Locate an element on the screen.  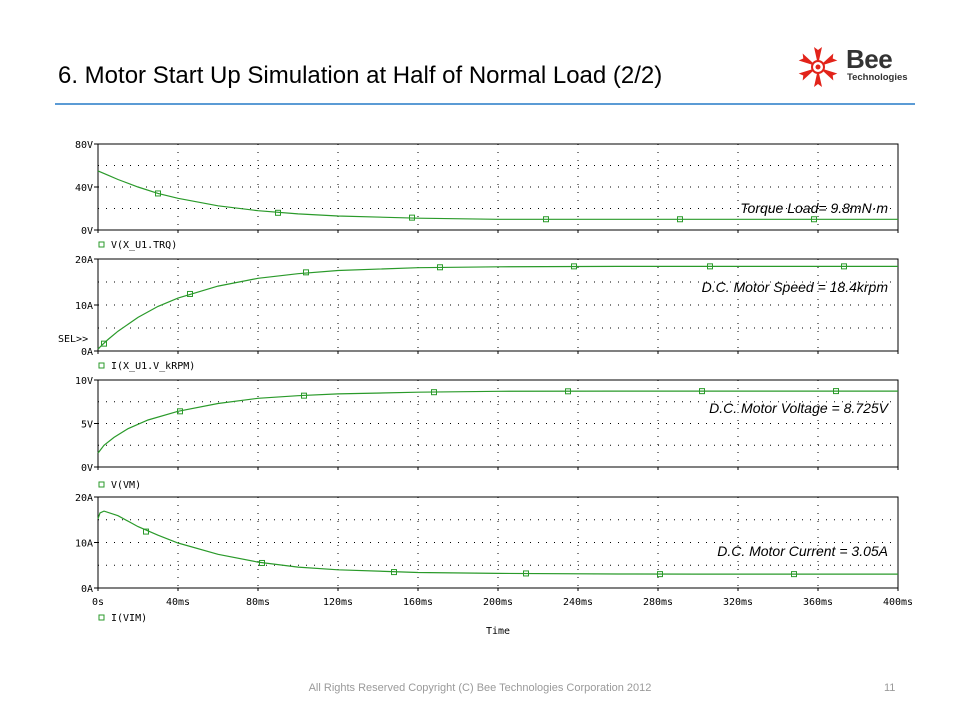
x-axis-title: Time is located at coordinates (498, 631).